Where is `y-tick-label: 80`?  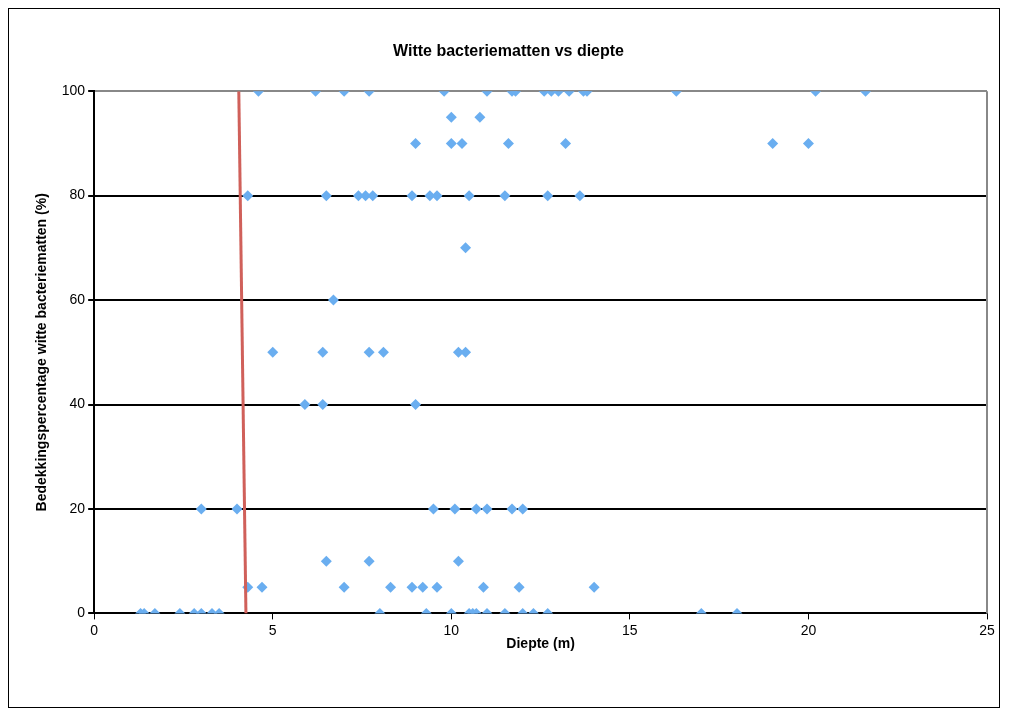
y-tick-label: 80 is located at coordinates (77, 194).